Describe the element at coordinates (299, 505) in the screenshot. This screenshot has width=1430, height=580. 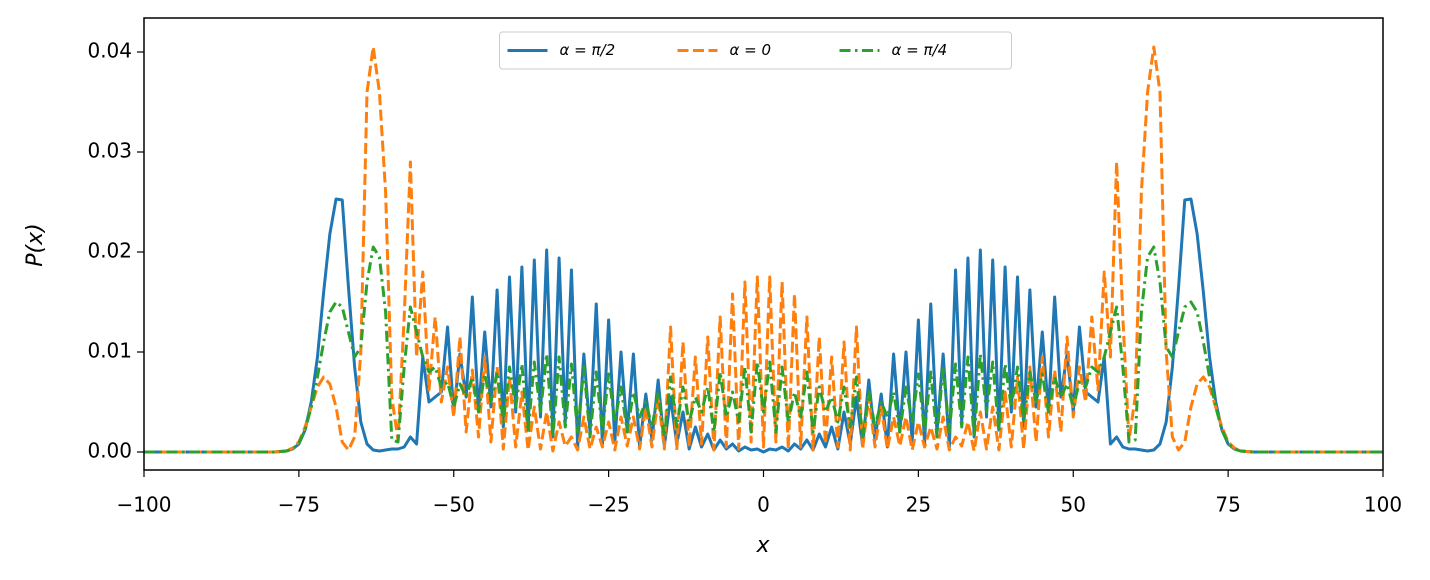
I see `x-tick-label: −75` at that location.